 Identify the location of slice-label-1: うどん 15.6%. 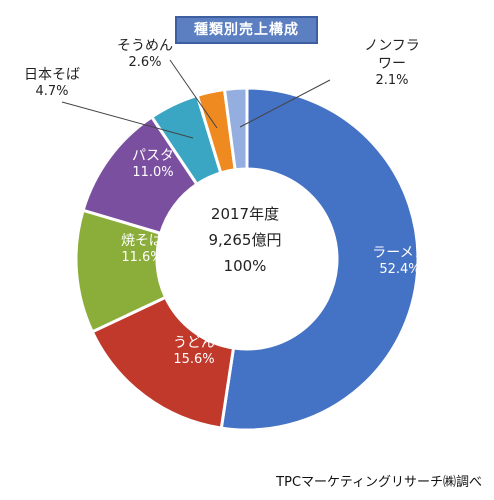
(194, 351).